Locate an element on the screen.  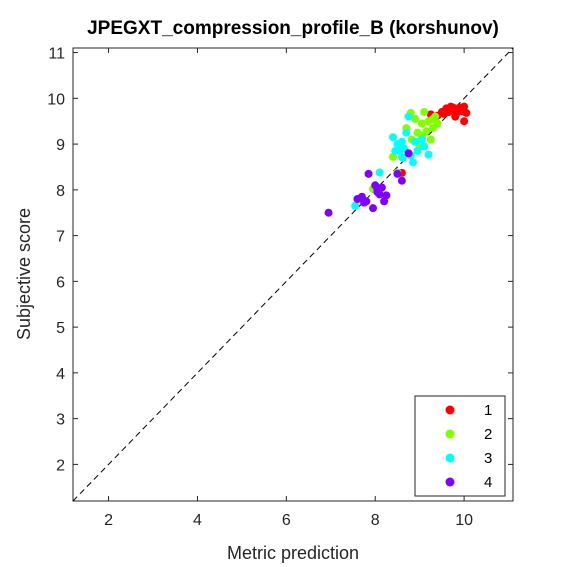
y-axis-label: Subjective score is located at coordinates (24, 274).